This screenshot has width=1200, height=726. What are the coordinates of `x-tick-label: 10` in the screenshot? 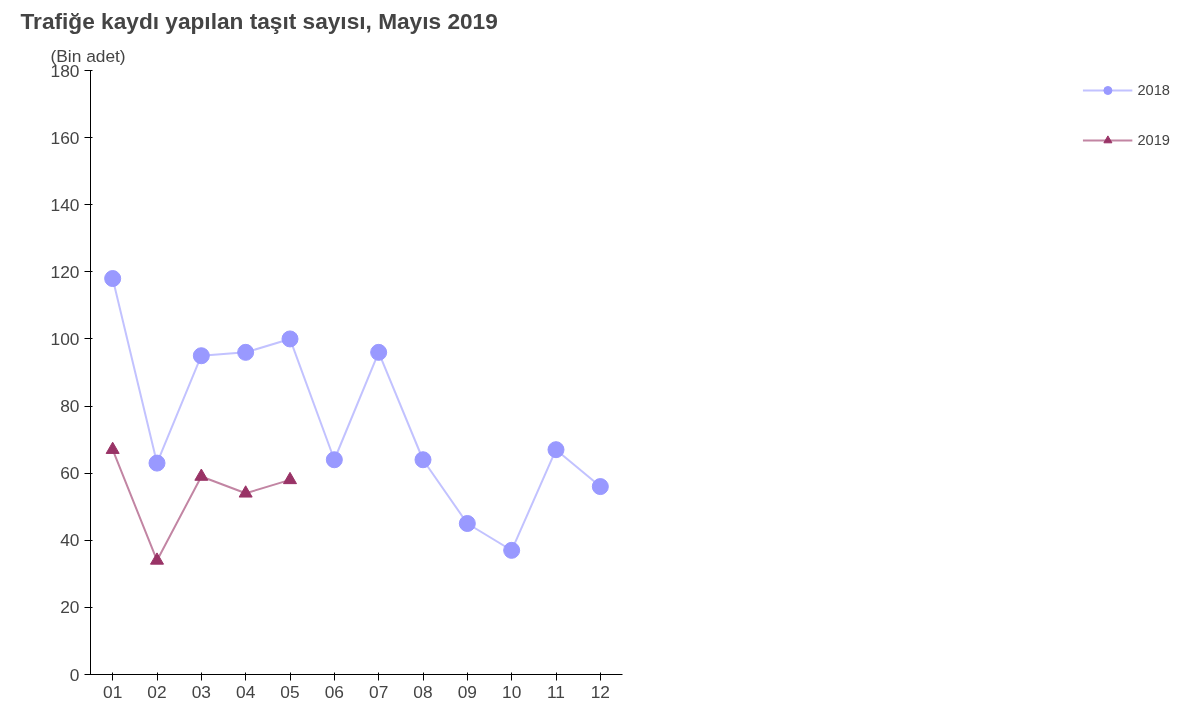 It's located at (512, 691).